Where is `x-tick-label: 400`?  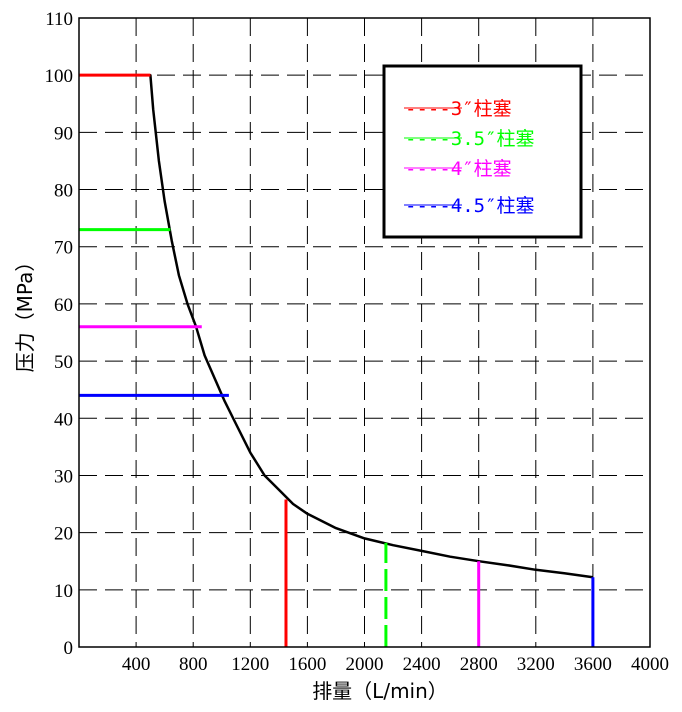 x-tick-label: 400 is located at coordinates (136, 664).